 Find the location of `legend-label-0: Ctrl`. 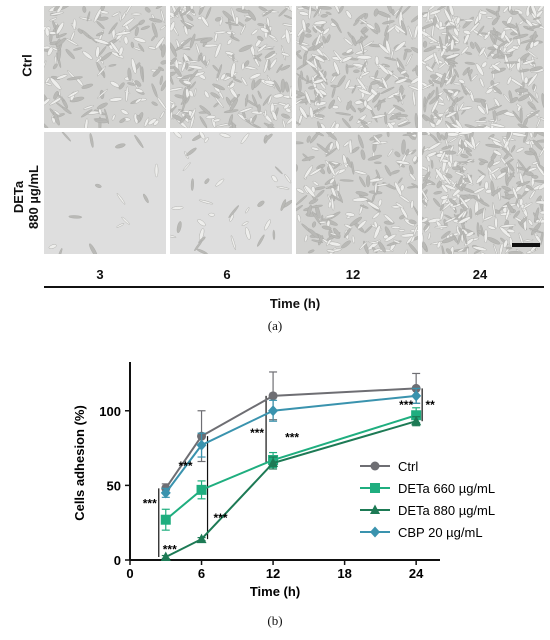

legend-label-0: Ctrl is located at coordinates (408, 466).